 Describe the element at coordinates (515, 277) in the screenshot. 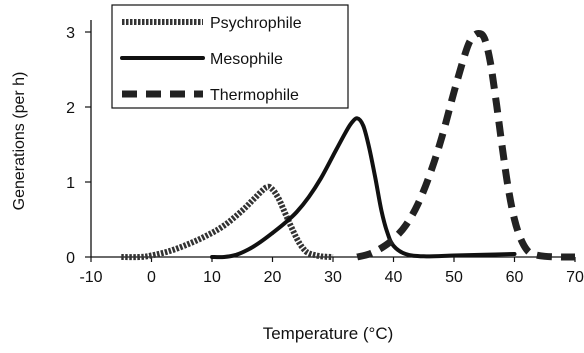

I see `x-tick-label: 60` at that location.